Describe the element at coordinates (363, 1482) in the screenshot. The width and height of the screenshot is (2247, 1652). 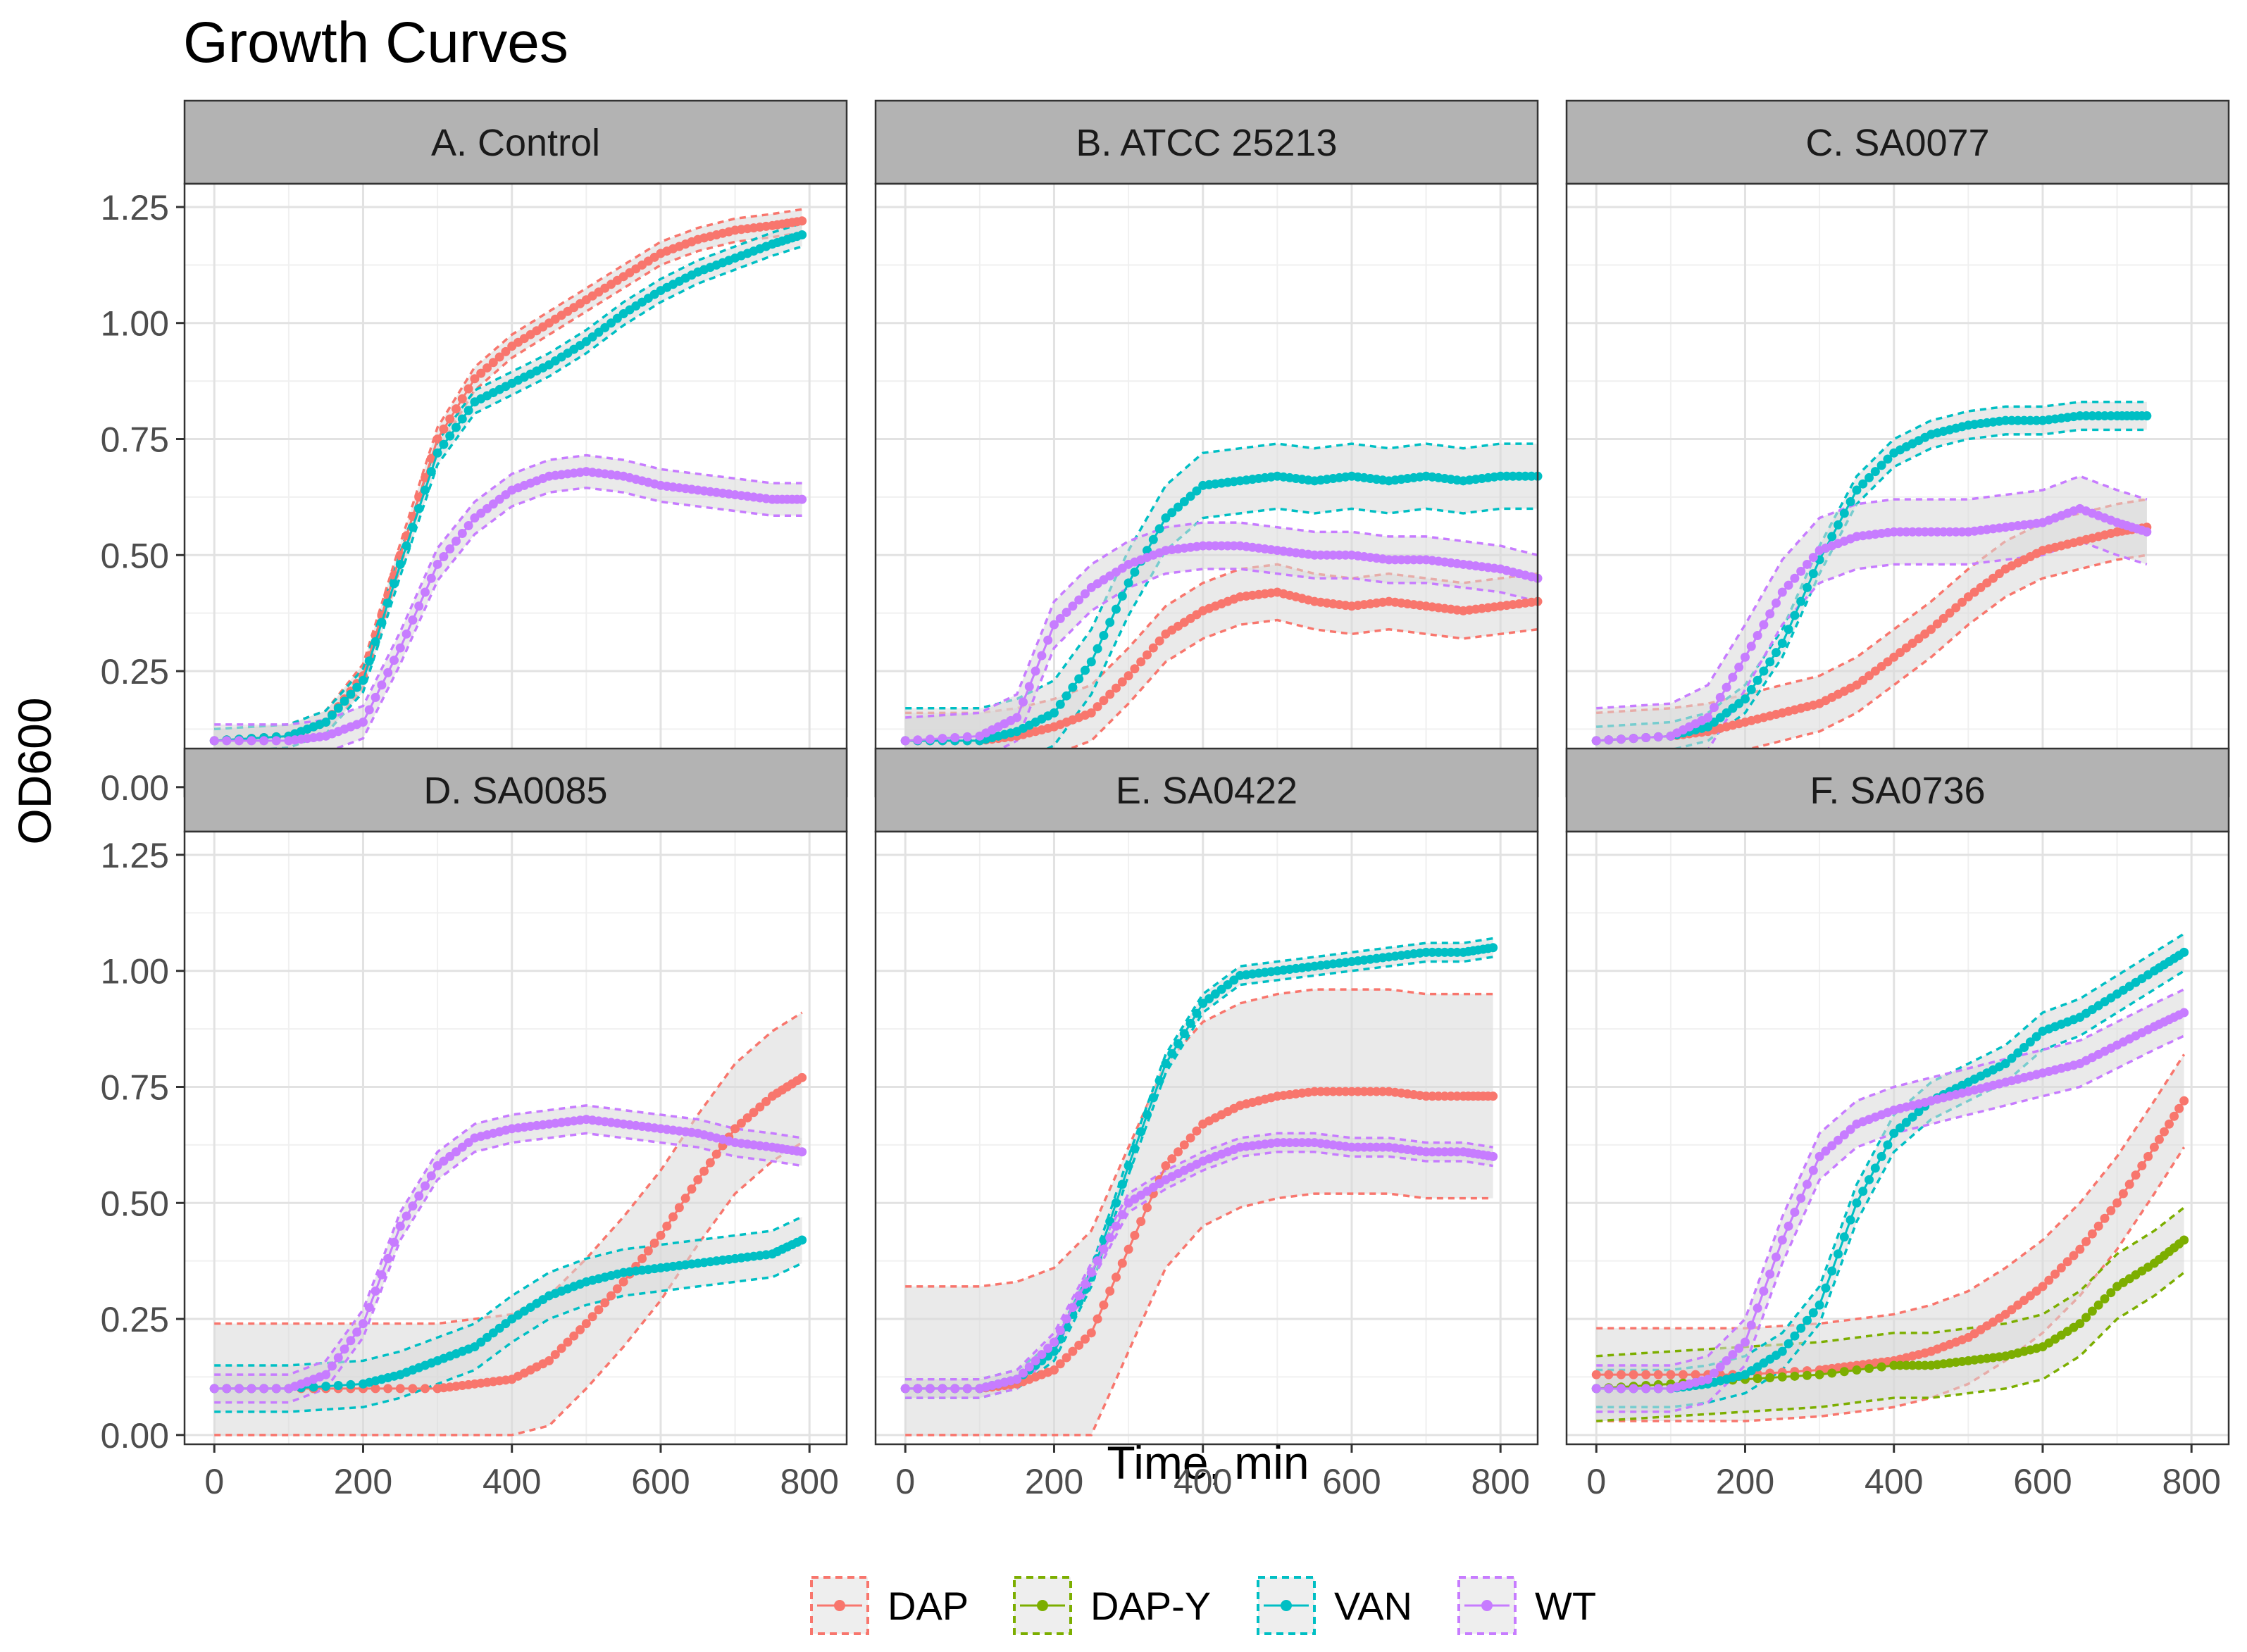
I see `x-tick-label: 200` at that location.